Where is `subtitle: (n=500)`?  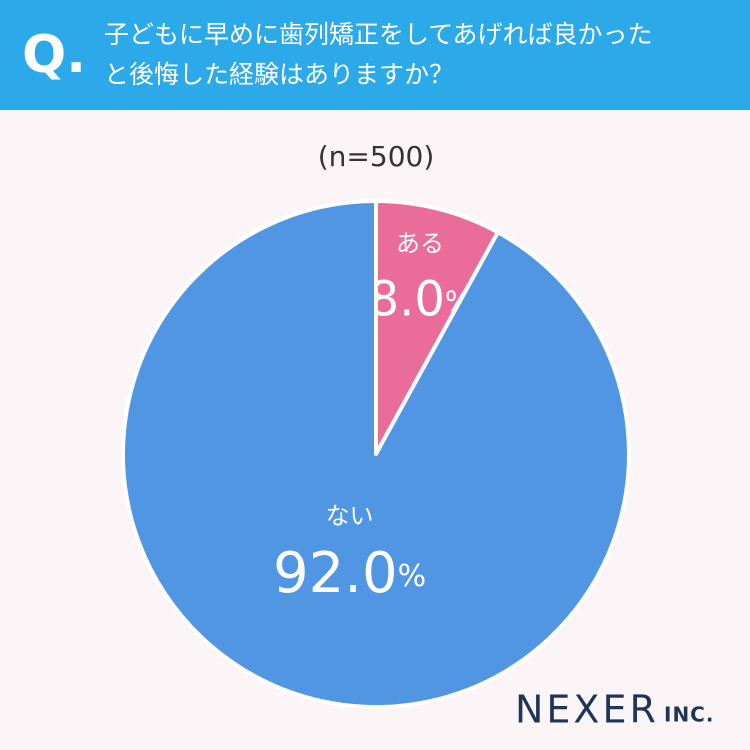 subtitle: (n=500) is located at coordinates (376, 156).